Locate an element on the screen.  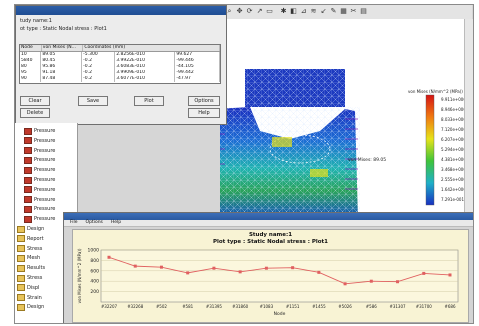
table-cell: 95 is located at coordinates (31, 73).